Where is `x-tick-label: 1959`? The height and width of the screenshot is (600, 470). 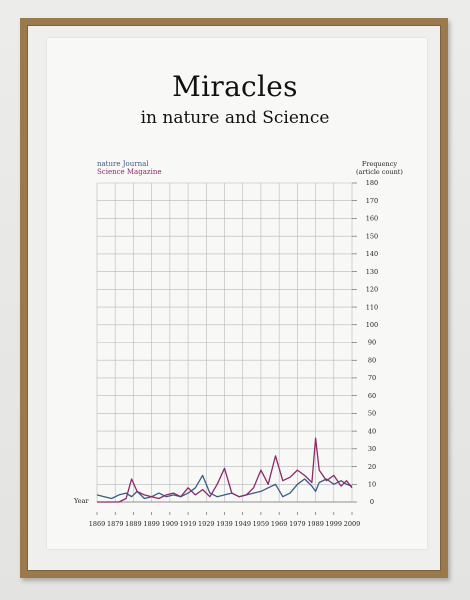 x-tick-label: 1959 is located at coordinates (261, 524).